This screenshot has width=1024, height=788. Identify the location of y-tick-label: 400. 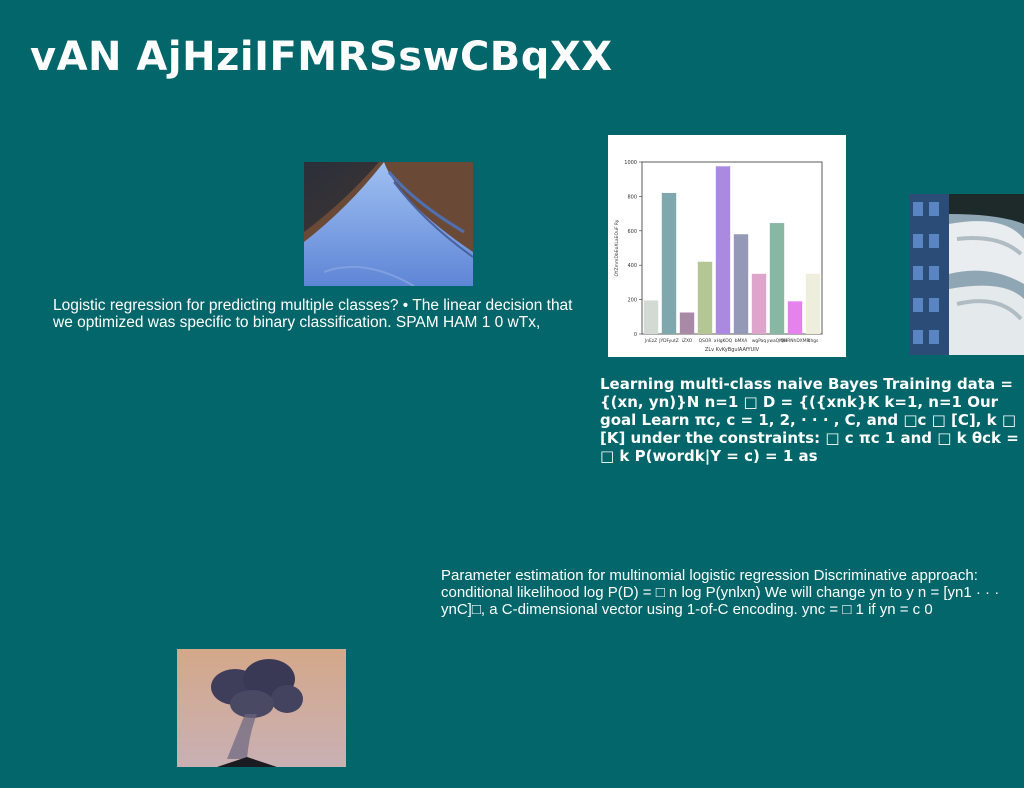
(632, 266).